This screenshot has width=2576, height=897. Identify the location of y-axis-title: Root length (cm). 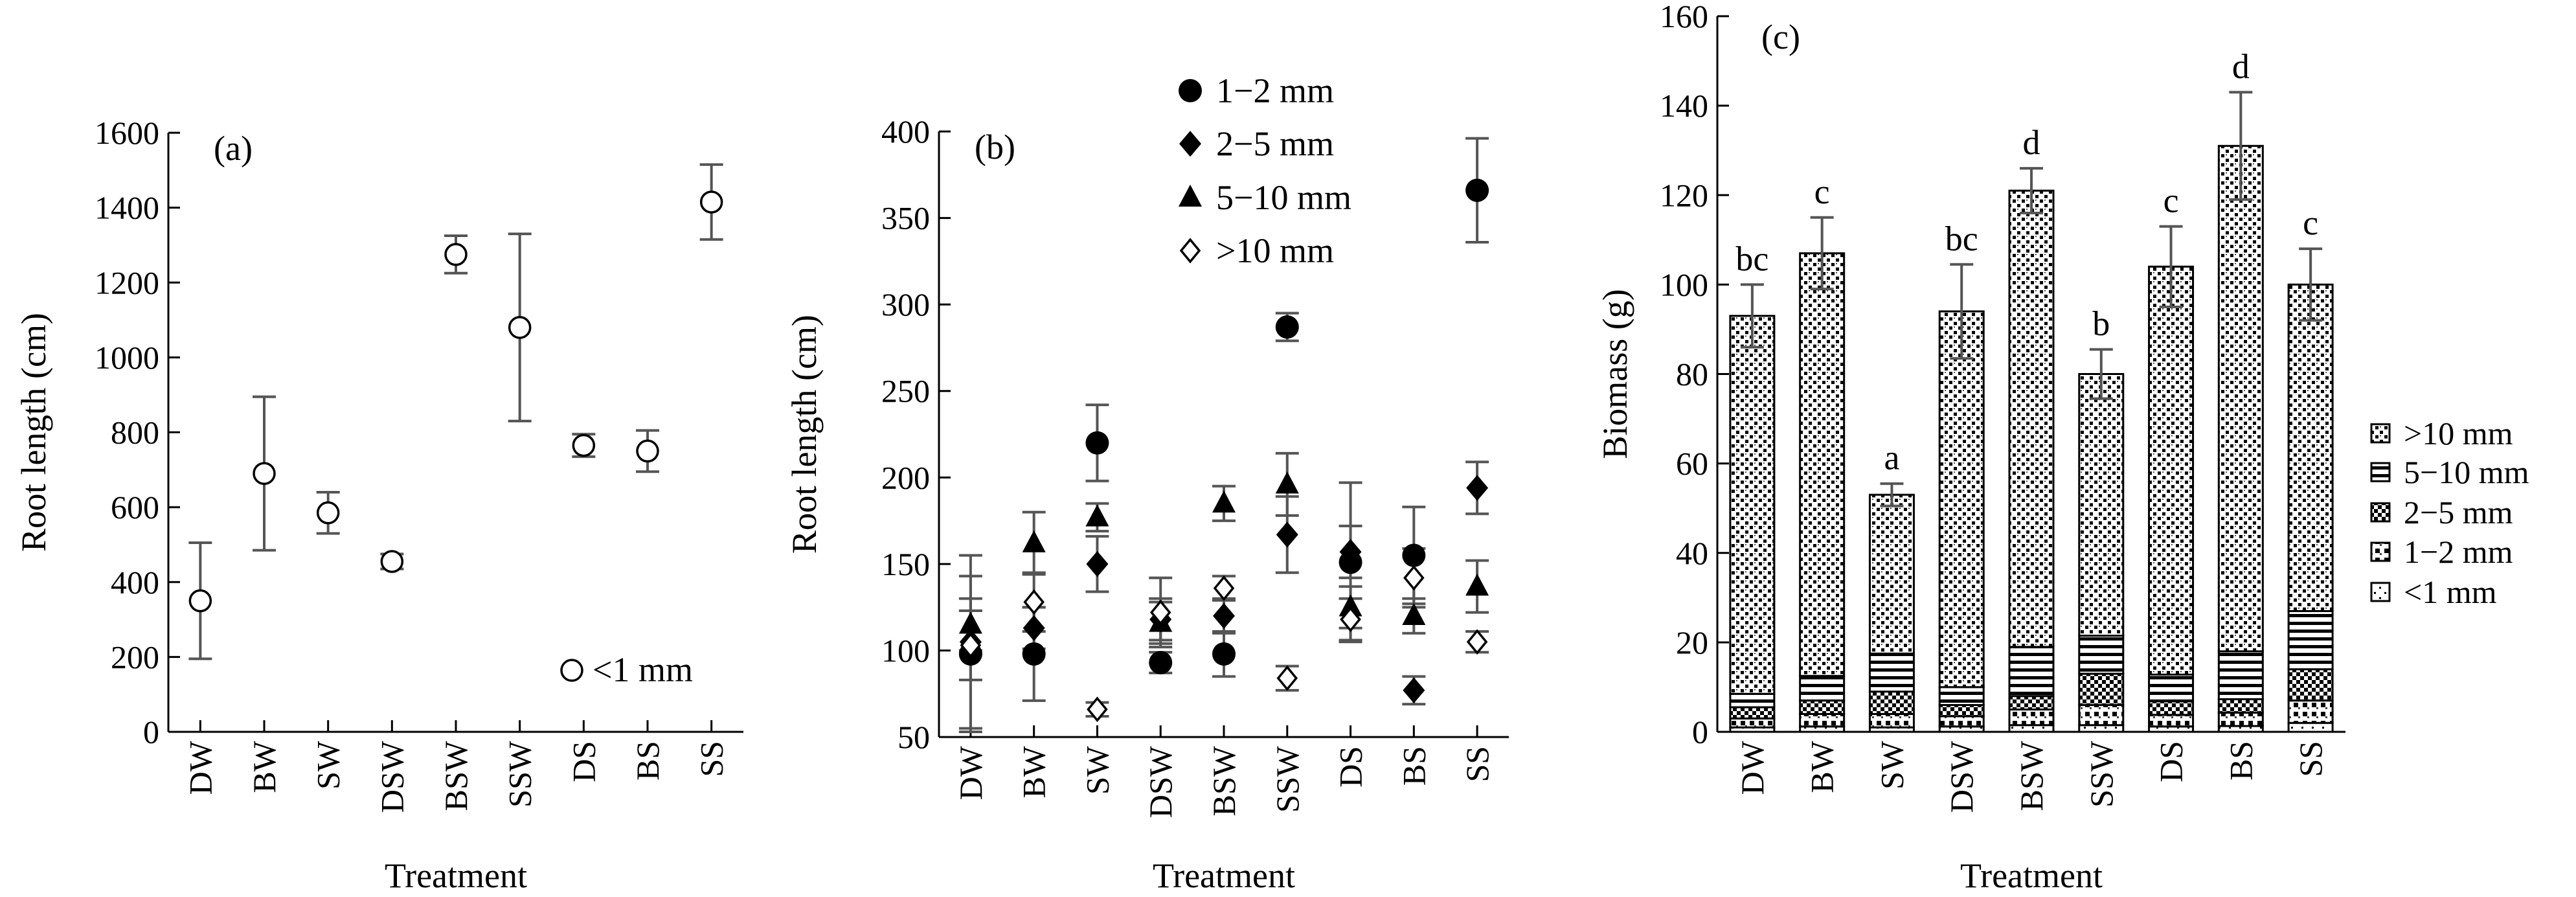
(805, 434).